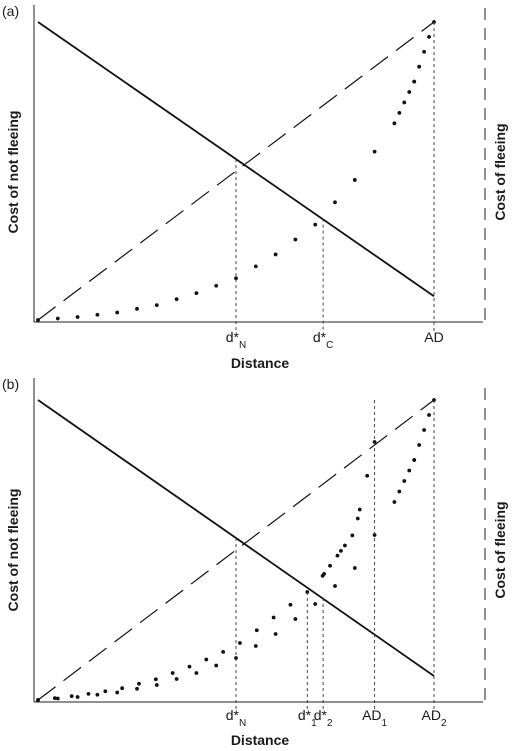 This screenshot has width=513, height=751. Describe the element at coordinates (323, 340) in the screenshot. I see `tick-label: d*C` at that location.